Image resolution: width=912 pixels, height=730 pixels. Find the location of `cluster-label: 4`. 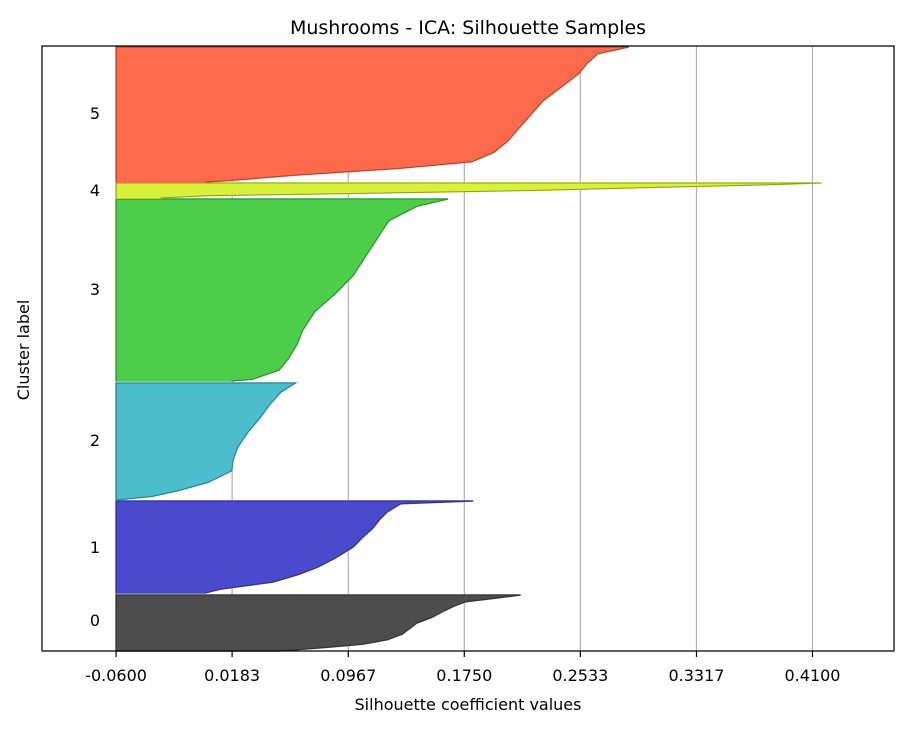

cluster-label: 4 is located at coordinates (95, 190).